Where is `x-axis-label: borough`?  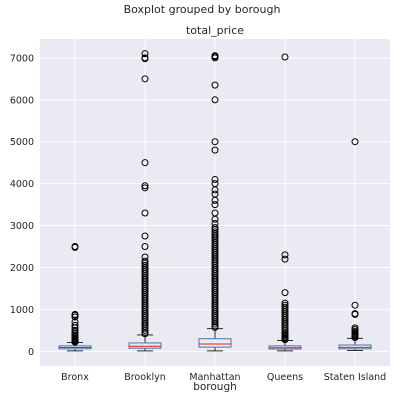
x-axis-label: borough is located at coordinates (215, 387).